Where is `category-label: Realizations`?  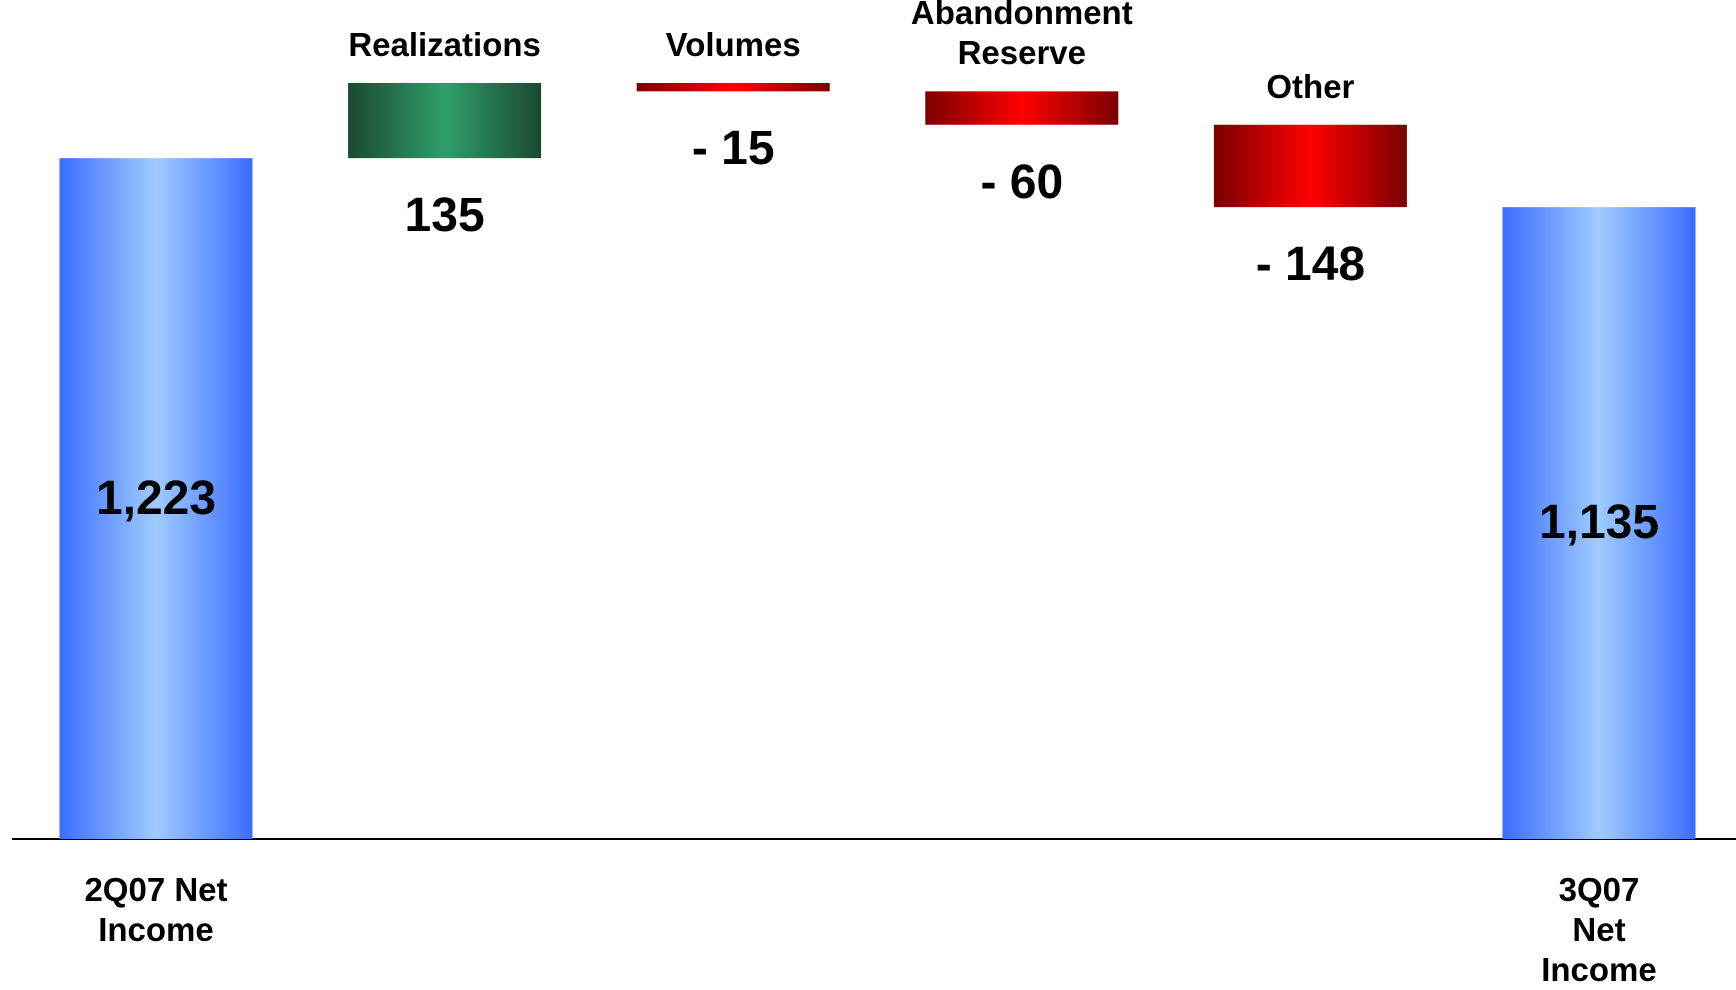 category-label: Realizations is located at coordinates (444, 44).